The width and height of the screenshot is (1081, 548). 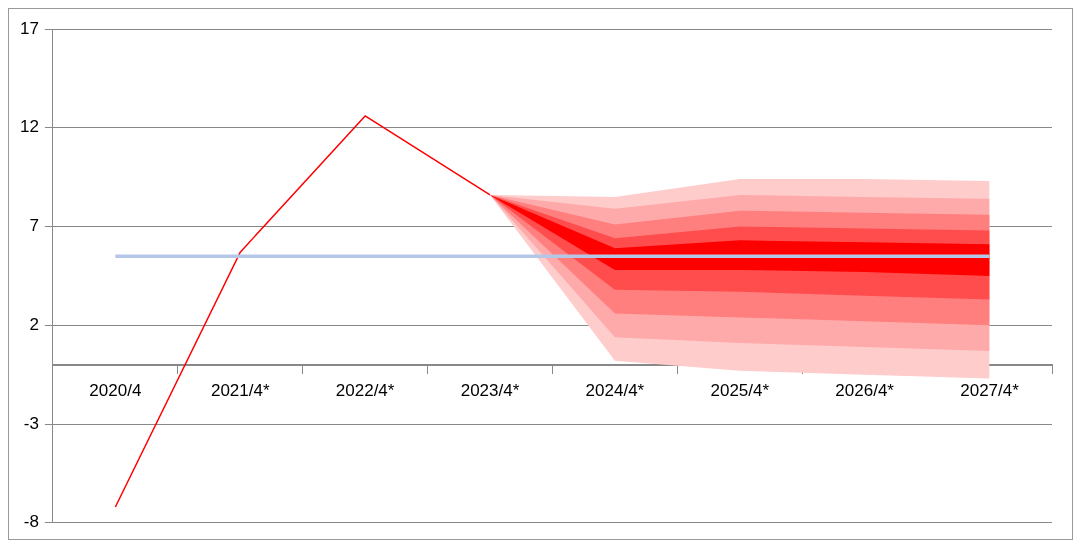 What do you see at coordinates (865, 390) in the screenshot?
I see `x-tick-label: 2026/4*` at bounding box center [865, 390].